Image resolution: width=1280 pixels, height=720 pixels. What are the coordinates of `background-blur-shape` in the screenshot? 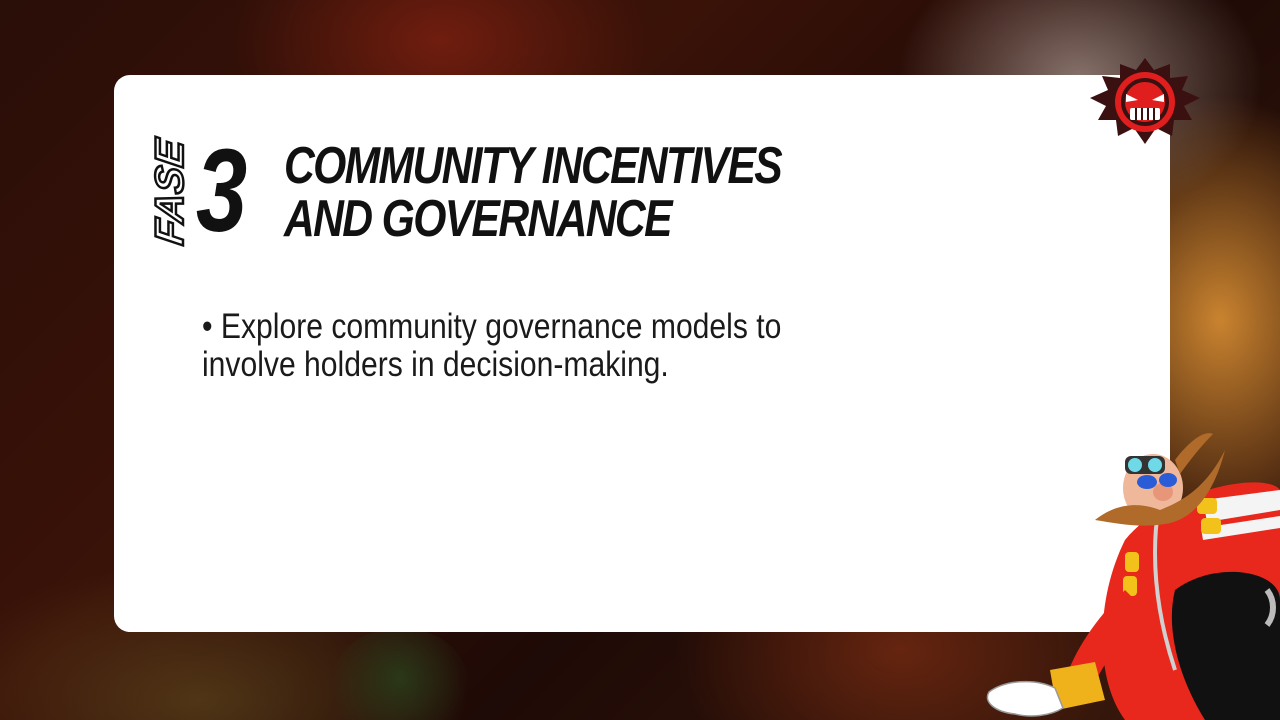 It's located at (400, 675).